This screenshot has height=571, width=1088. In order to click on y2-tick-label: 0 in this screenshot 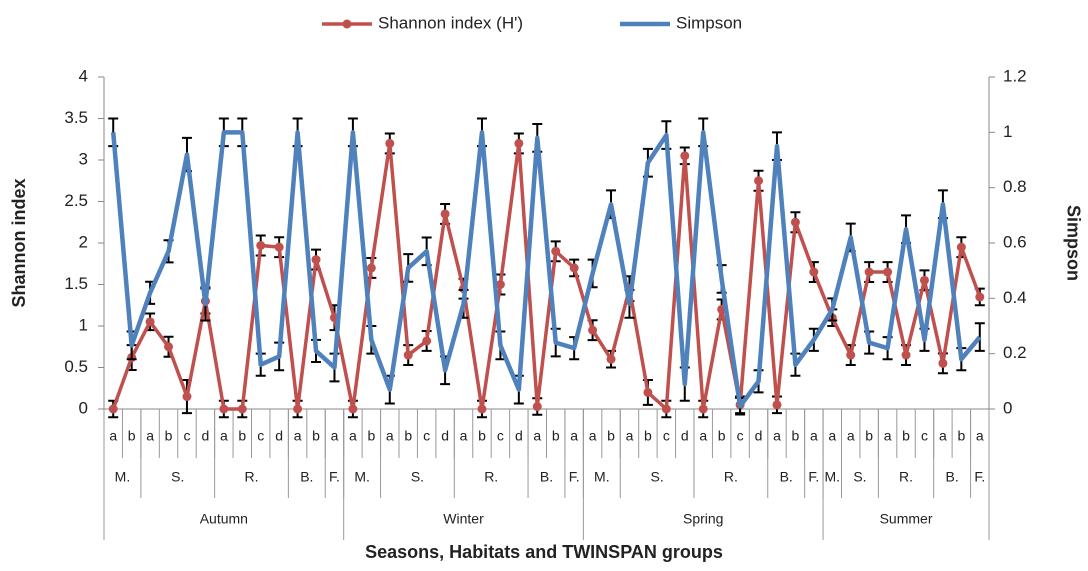, I will do `click(1007, 407)`.